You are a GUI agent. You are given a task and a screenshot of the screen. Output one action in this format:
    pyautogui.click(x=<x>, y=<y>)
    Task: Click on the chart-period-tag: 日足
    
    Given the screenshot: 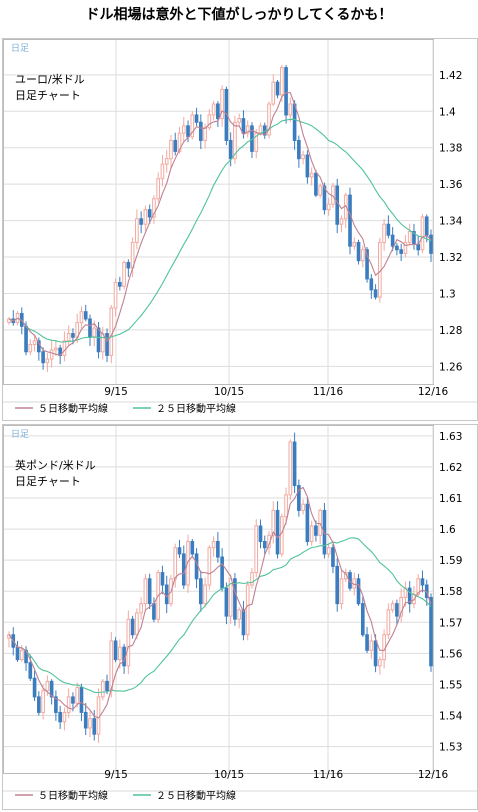 What is the action you would take?
    pyautogui.click(x=20, y=48)
    